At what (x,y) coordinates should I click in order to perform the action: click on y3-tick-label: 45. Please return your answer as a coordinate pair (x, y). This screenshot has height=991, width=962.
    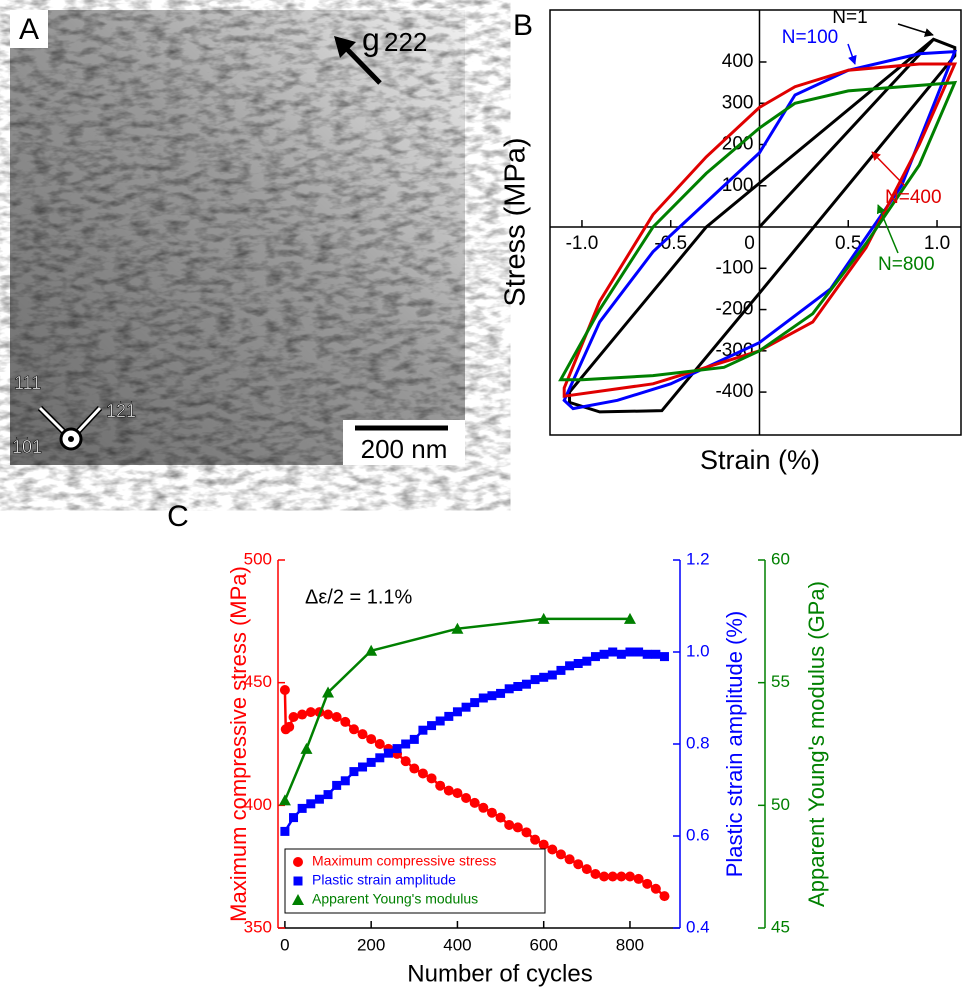
    Looking at the image, I should click on (780, 926).